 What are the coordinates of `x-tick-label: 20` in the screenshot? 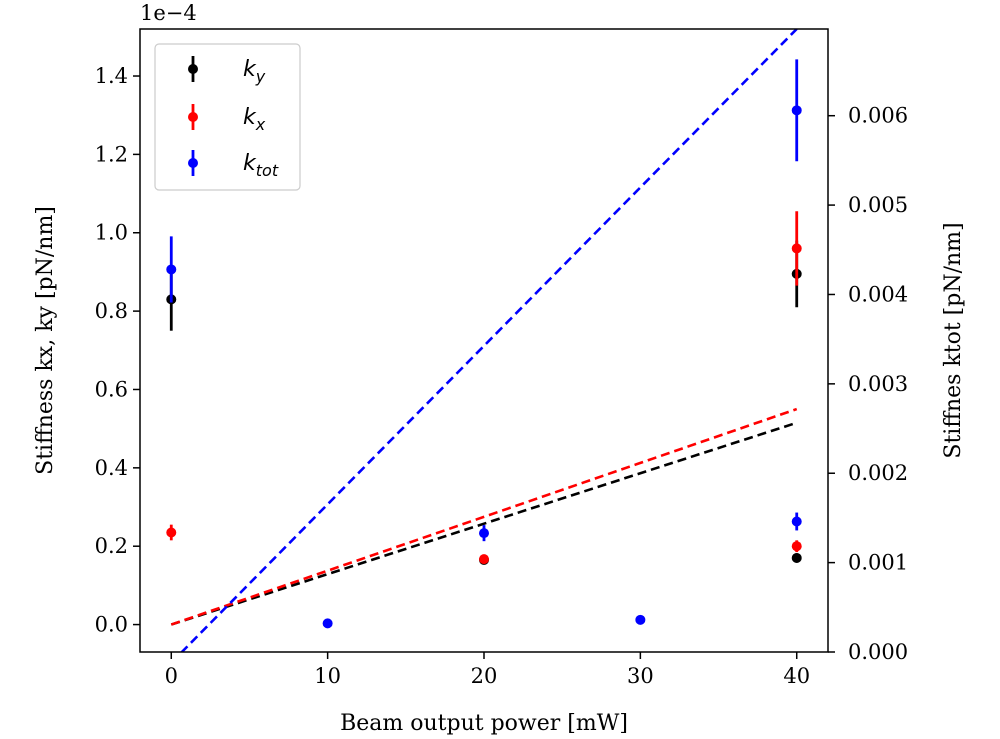 It's located at (484, 676).